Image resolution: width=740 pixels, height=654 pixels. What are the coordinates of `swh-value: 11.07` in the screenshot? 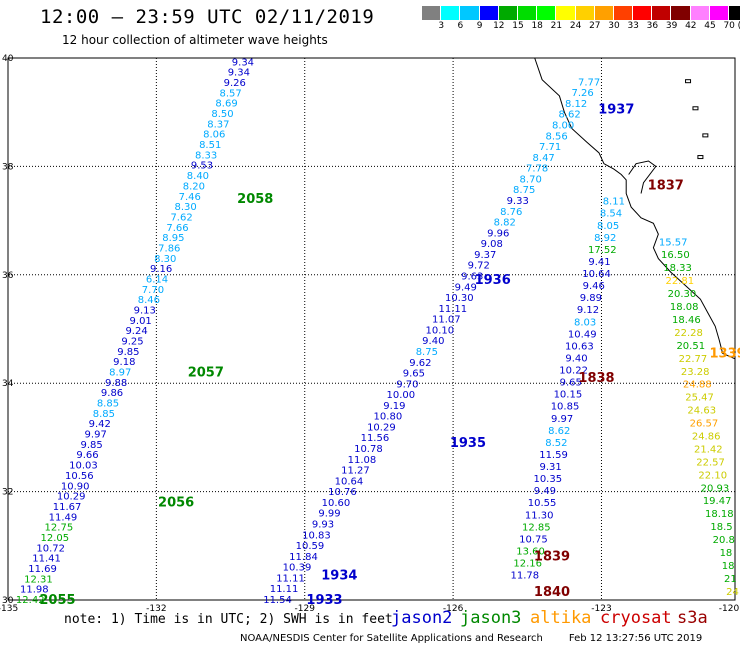 It's located at (446, 320).